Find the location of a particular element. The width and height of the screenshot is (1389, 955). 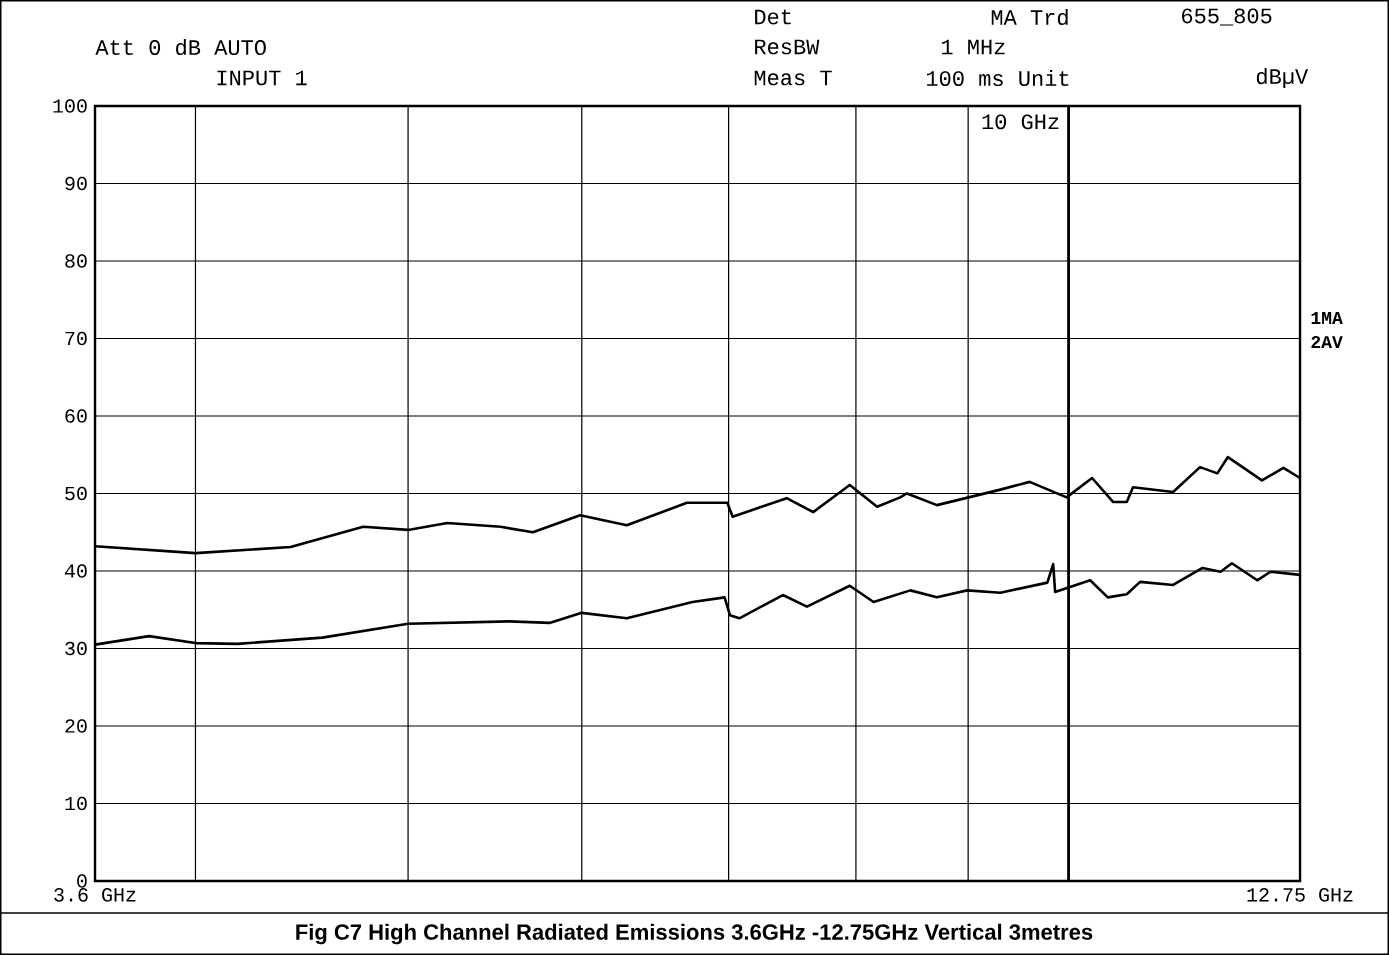

text: Det is located at coordinates (773, 17).